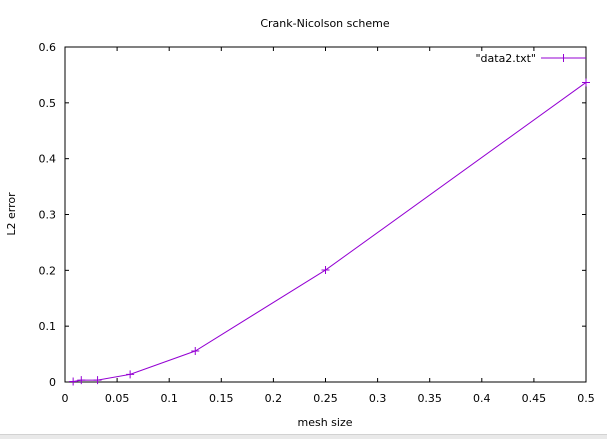 The width and height of the screenshot is (607, 439). Describe the element at coordinates (221, 398) in the screenshot. I see `x-tick-label: 0.15` at that location.